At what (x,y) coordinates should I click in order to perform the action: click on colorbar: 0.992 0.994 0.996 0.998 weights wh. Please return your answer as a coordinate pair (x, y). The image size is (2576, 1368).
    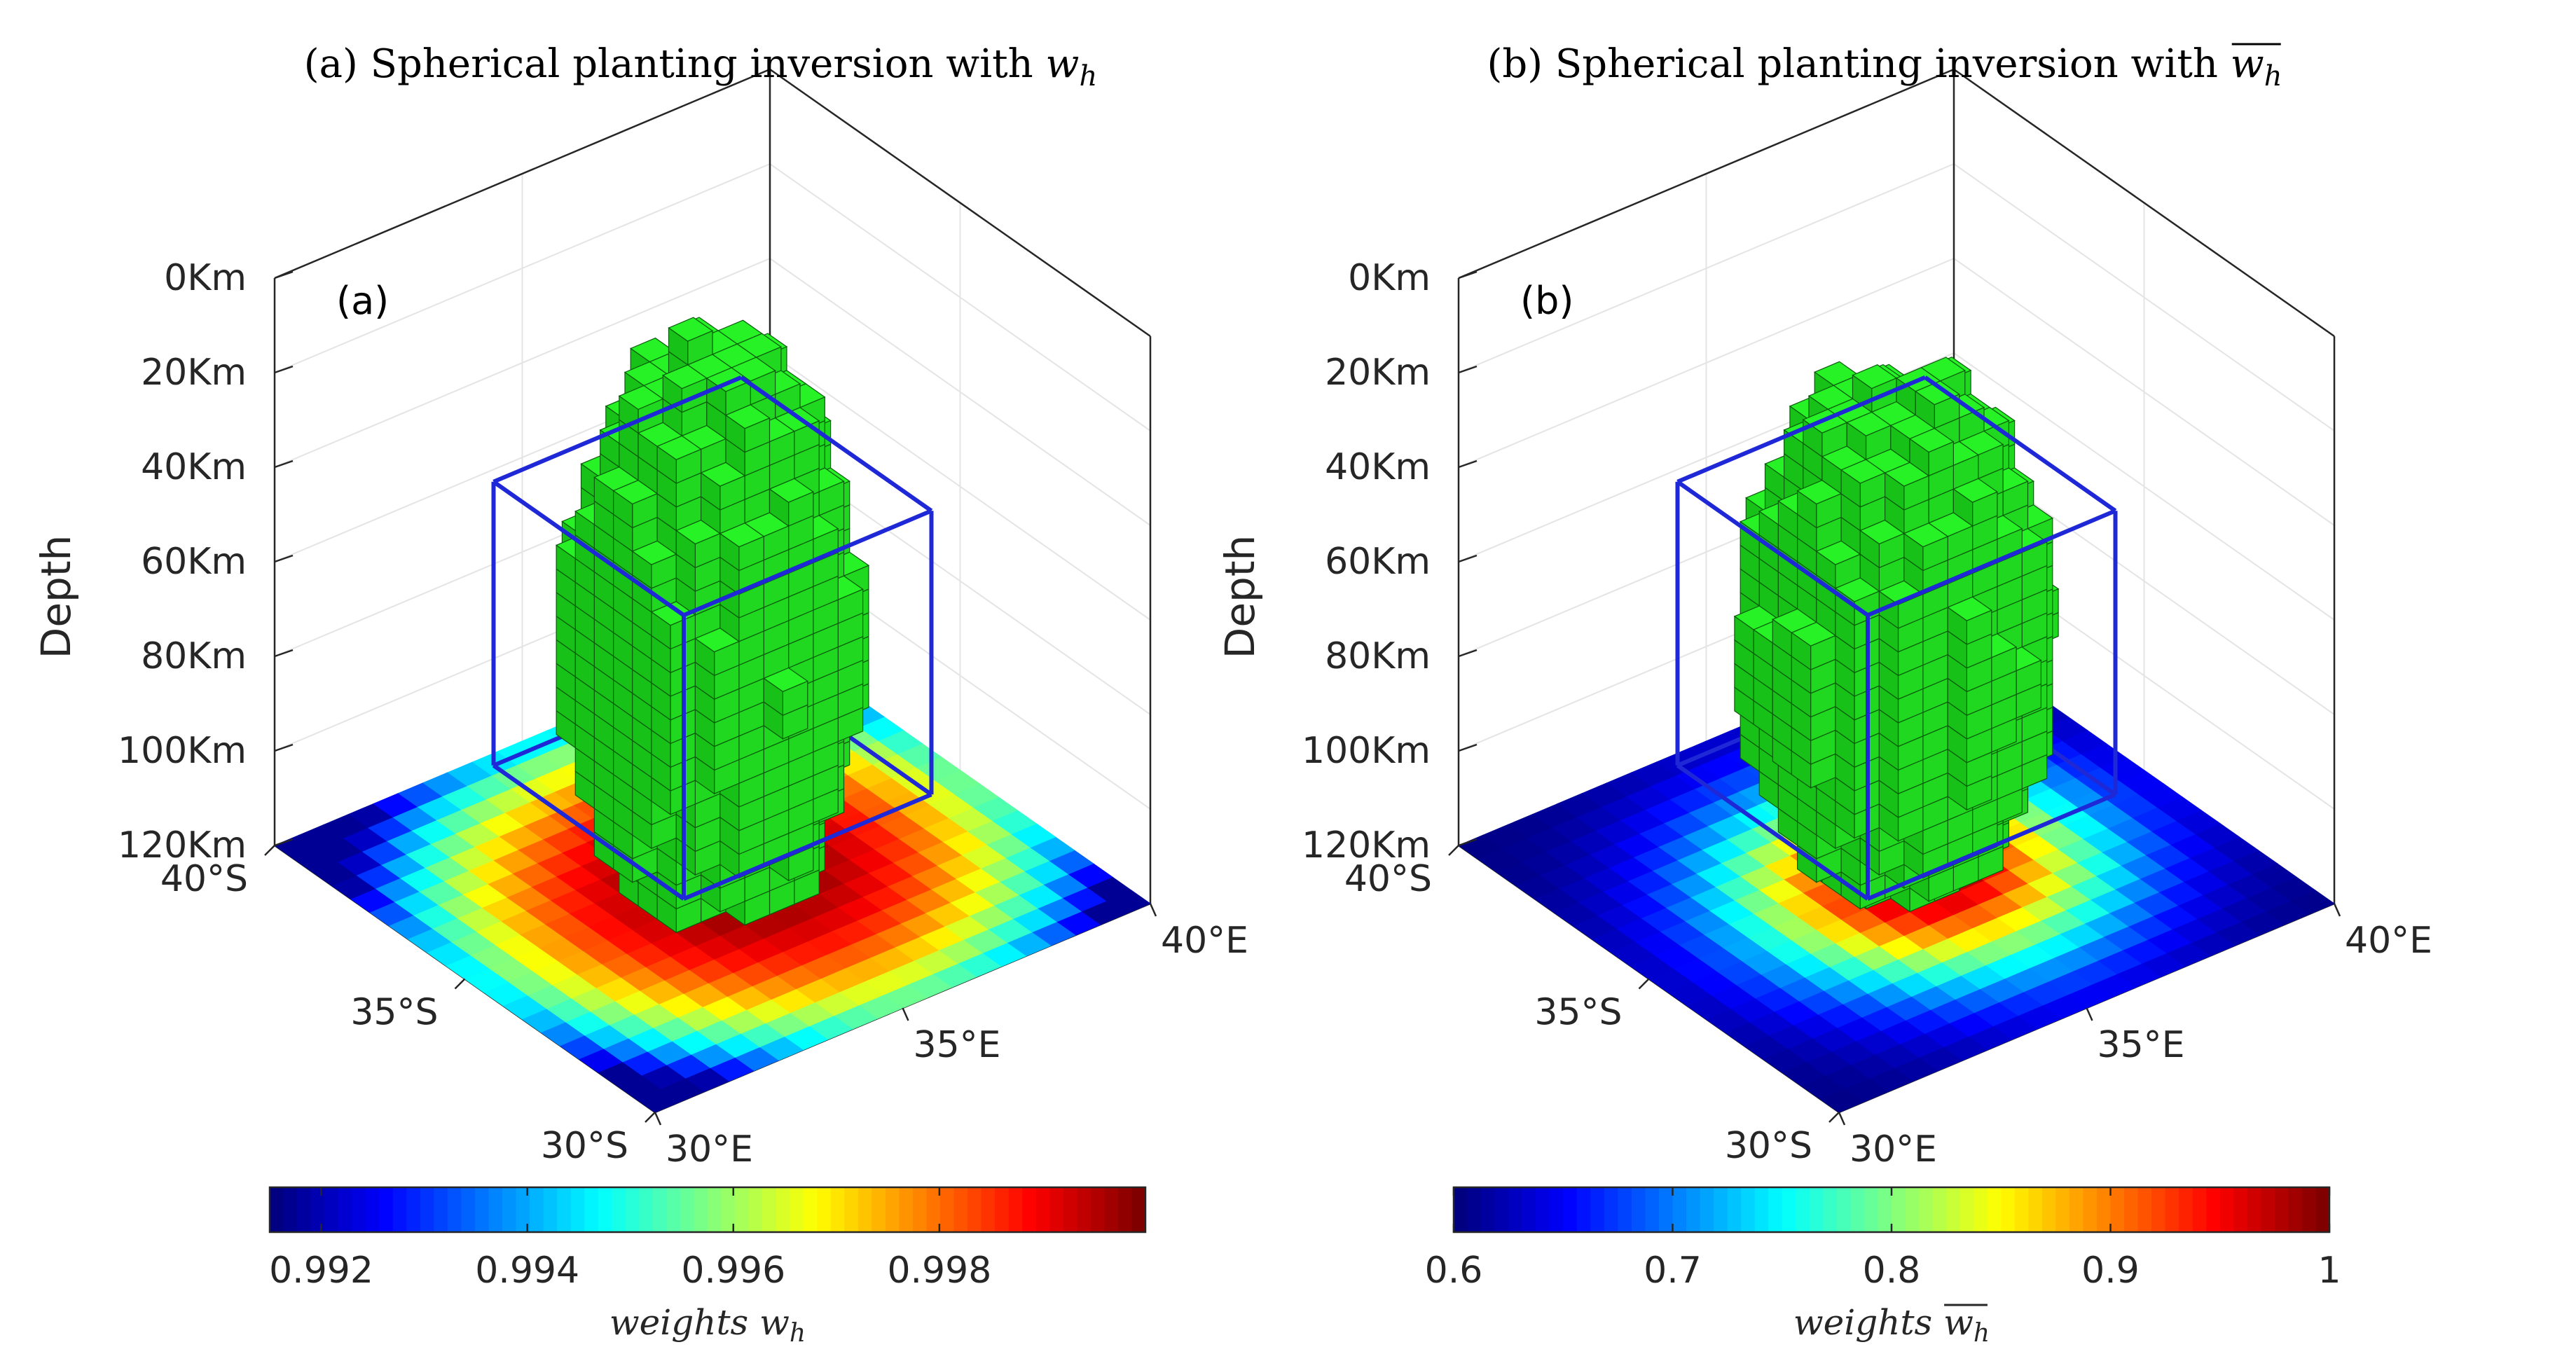
    Looking at the image, I should click on (707, 1267).